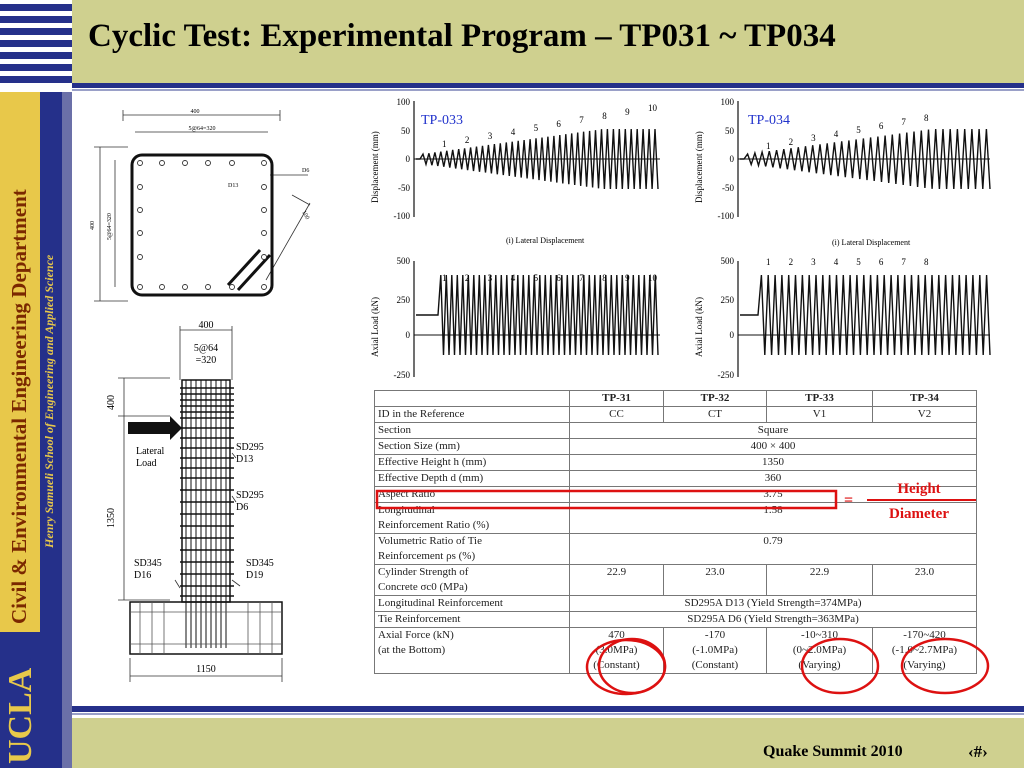 Image resolution: width=1024 pixels, height=768 pixels. What do you see at coordinates (200, 205) in the screenshot?
I see `cross-section-drawing: 400 5@64=320 D13 D6 400 5@64=320 100` at bounding box center [200, 205].